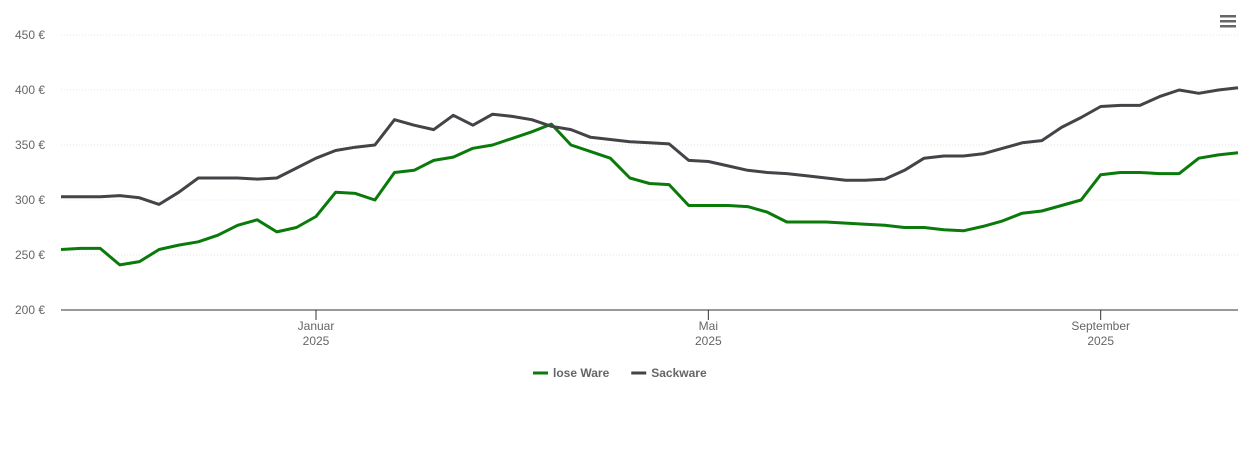  What do you see at coordinates (30, 90) in the screenshot?
I see `y-tick-label: 400 €` at bounding box center [30, 90].